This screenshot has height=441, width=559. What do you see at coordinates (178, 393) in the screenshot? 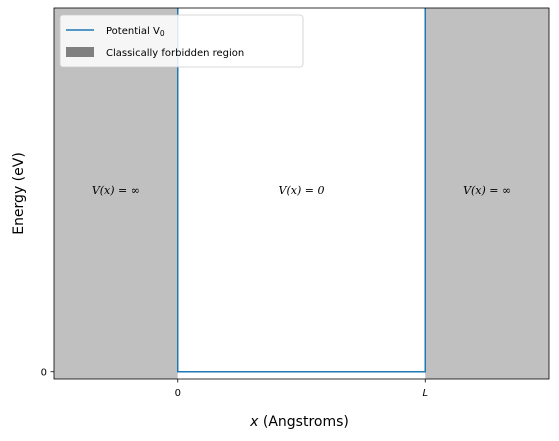
I see `x-tick-label-0: 0` at bounding box center [178, 393].